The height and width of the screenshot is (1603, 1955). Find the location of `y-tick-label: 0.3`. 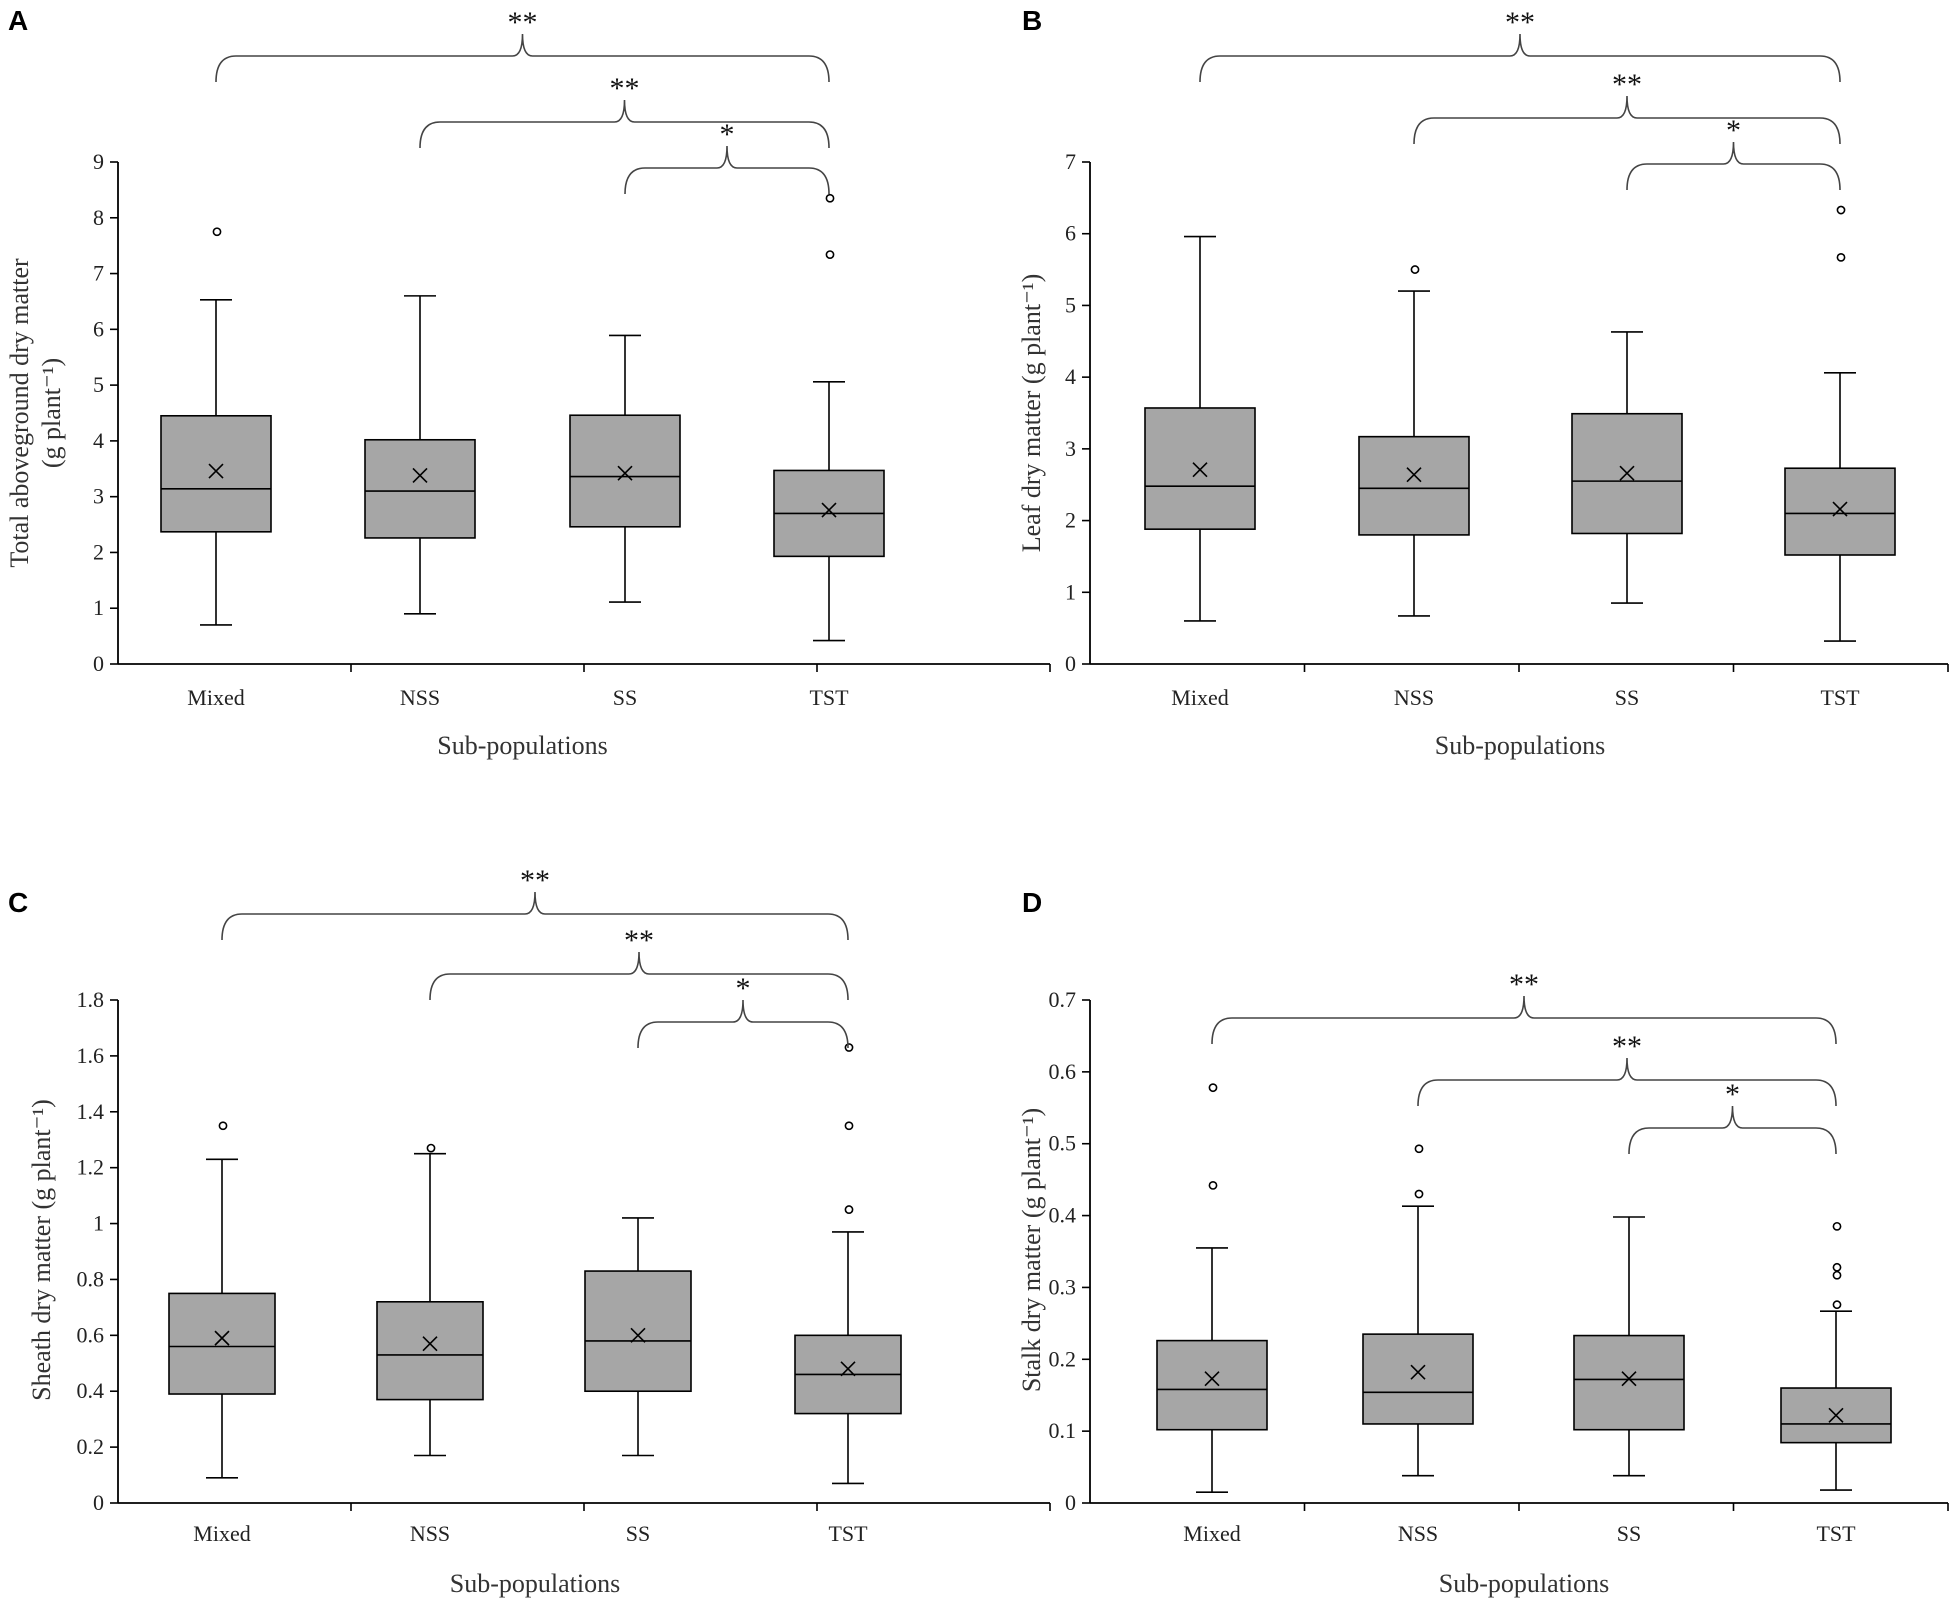

y-tick-label: 0.3 is located at coordinates (1063, 1286).